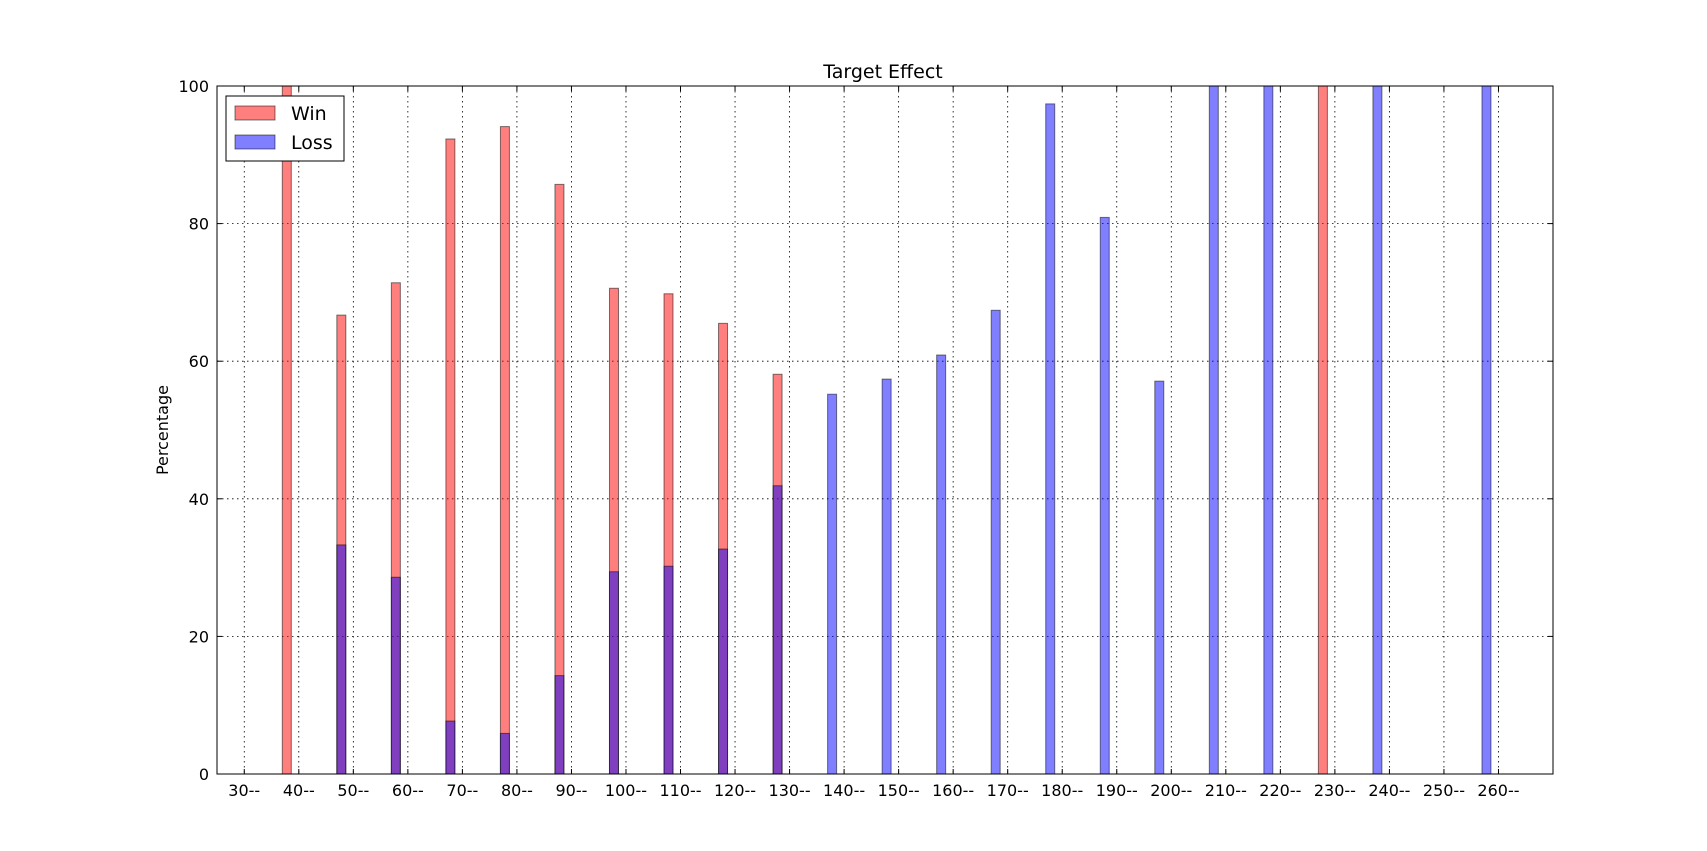 The height and width of the screenshot is (851, 1707). What do you see at coordinates (1008, 790) in the screenshot?
I see `x-tick-label: 170--` at bounding box center [1008, 790].